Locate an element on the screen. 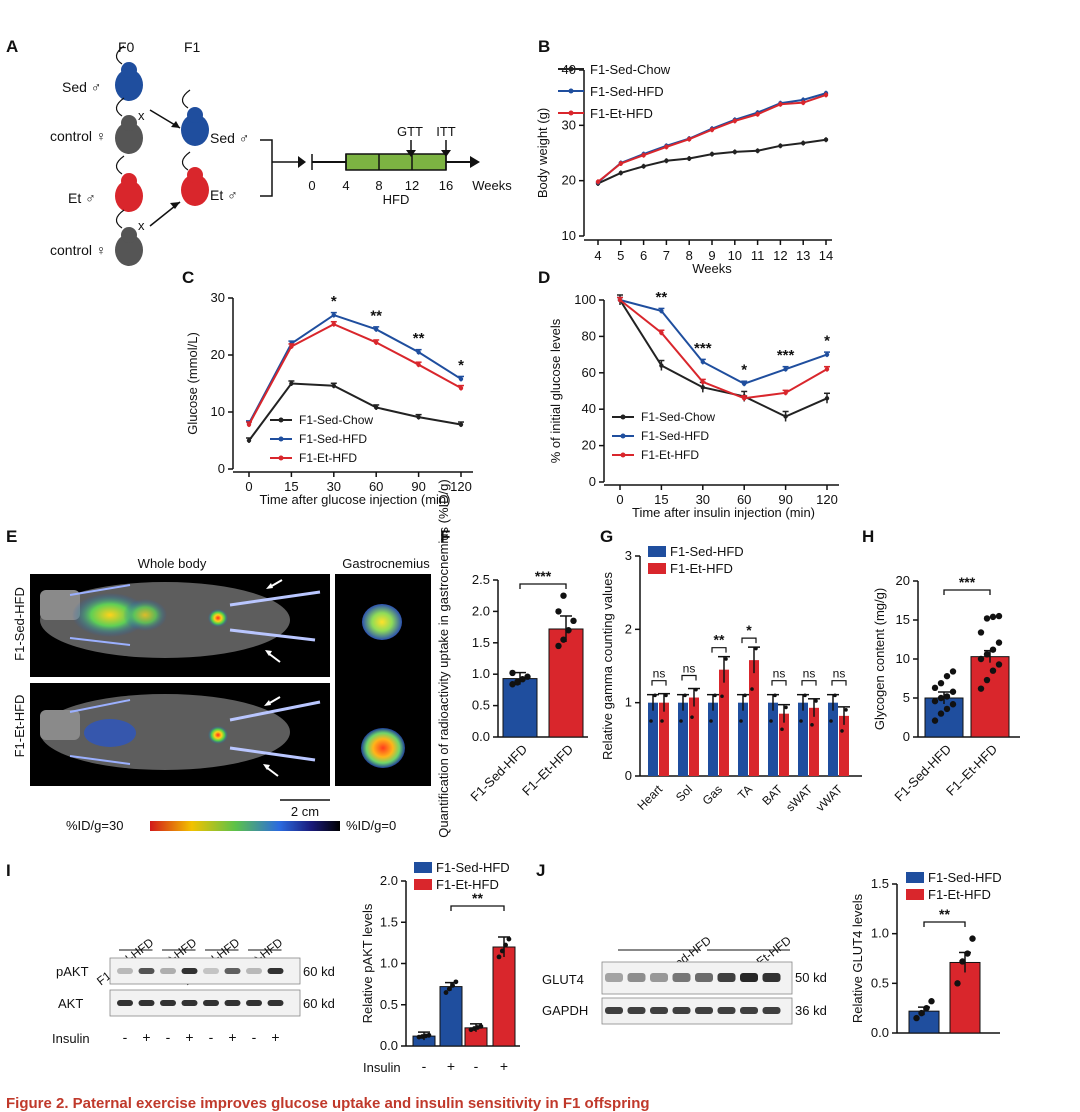  x-tick-label: 15 is located at coordinates (291, 486).